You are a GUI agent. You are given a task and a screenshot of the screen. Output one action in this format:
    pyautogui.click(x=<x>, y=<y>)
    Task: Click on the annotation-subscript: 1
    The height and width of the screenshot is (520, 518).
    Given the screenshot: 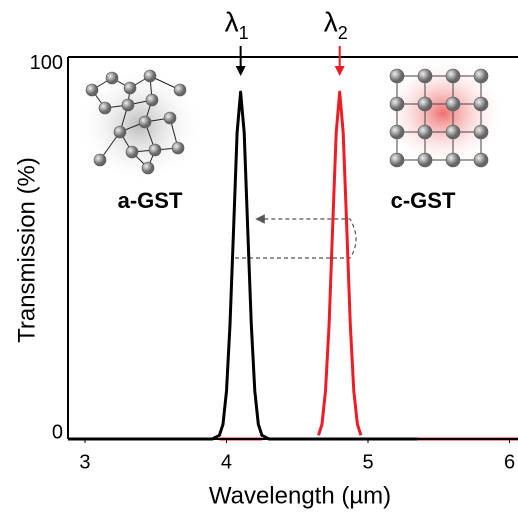 What is the action you would take?
    pyautogui.click(x=244, y=33)
    